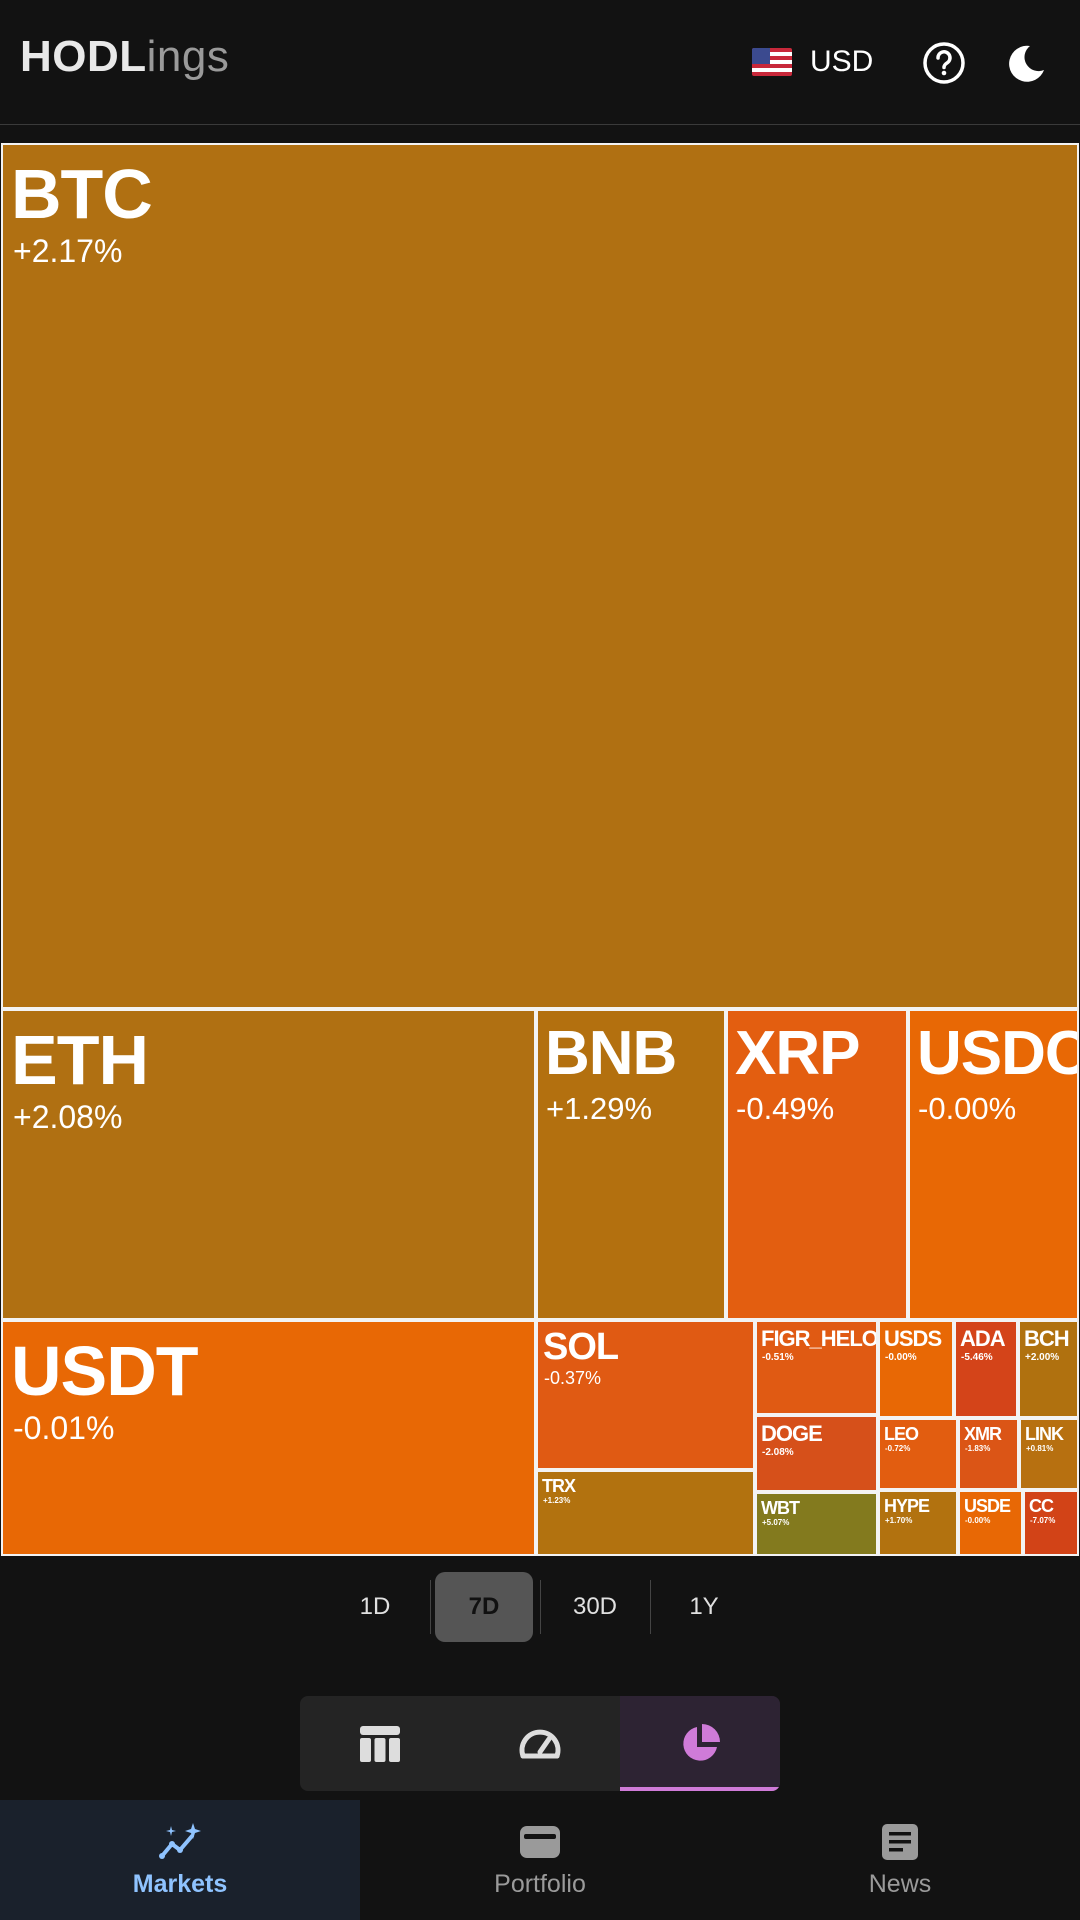  Describe the element at coordinates (540, 1842) in the screenshot. I see `wallet-icon` at that location.